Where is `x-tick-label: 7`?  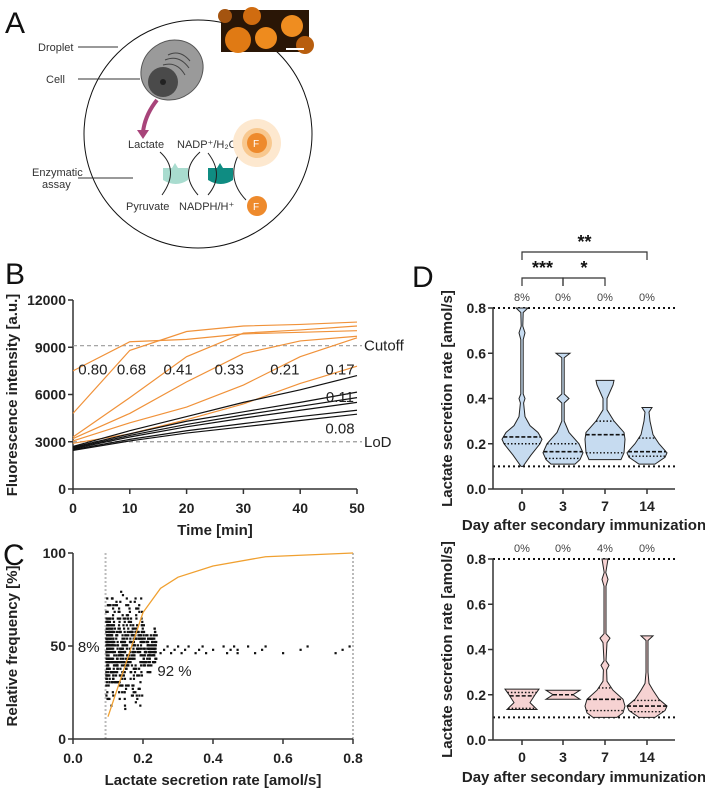 x-tick-label: 7 is located at coordinates (605, 757).